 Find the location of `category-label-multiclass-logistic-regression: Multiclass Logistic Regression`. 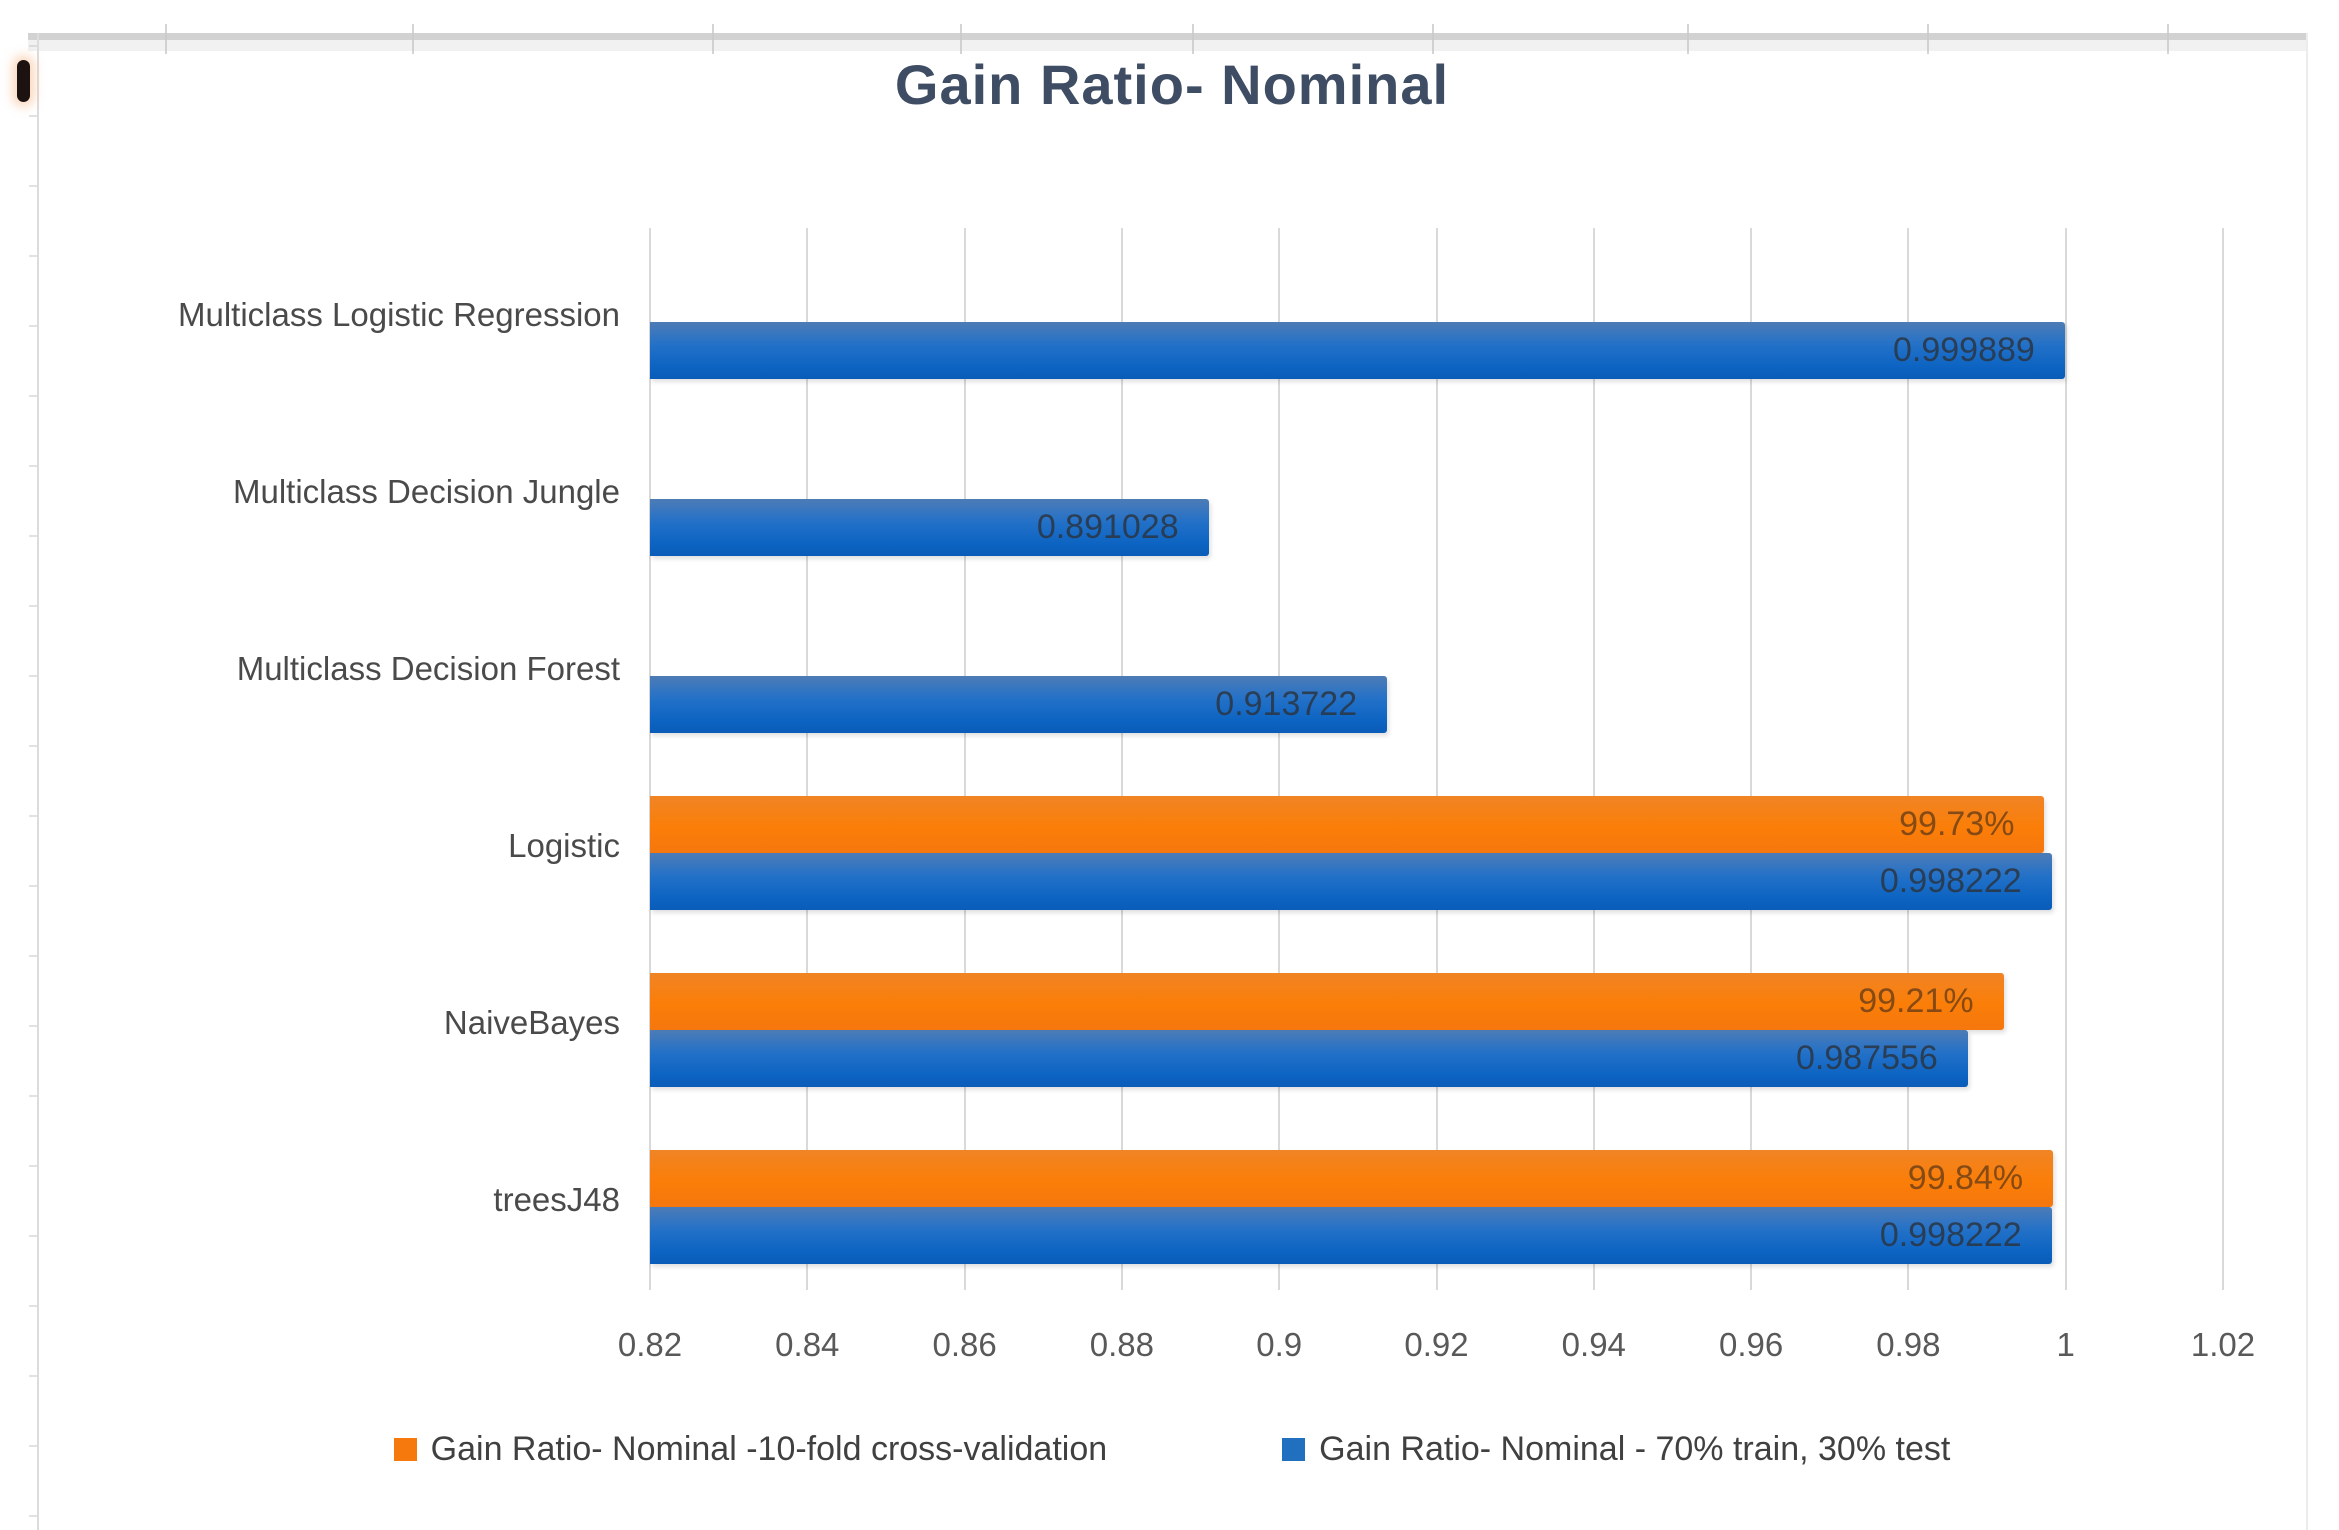

category-label-multiclass-logistic-regression: Multiclass Logistic Regression is located at coordinates (398, 314).